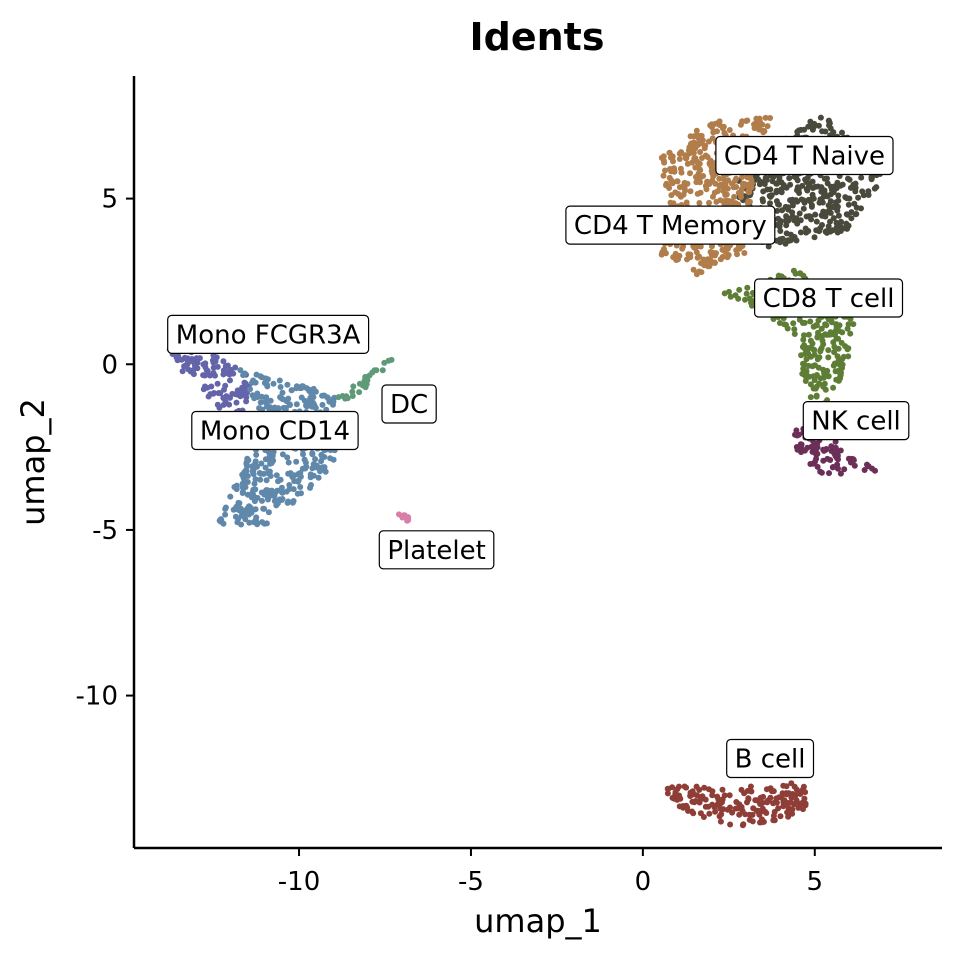  Describe the element at coordinates (471, 882) in the screenshot. I see `x-tick-label: -5` at that location.